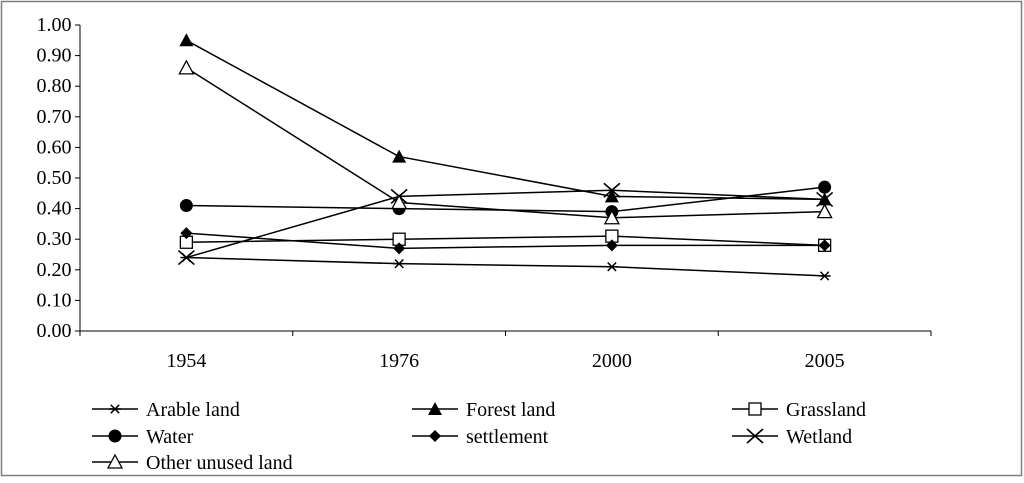 The width and height of the screenshot is (1024, 483). What do you see at coordinates (115, 409) in the screenshot?
I see `legend-marker-arable-land` at bounding box center [115, 409].